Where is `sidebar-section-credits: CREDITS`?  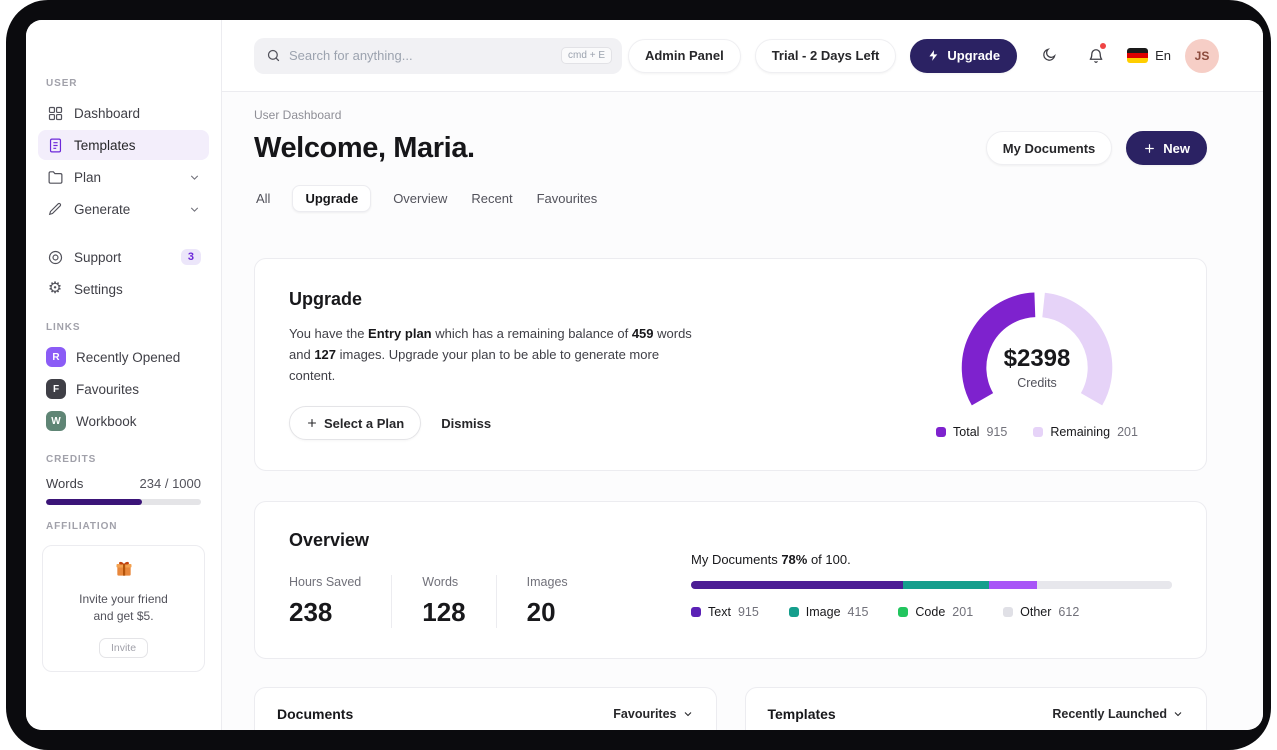 sidebar-section-credits: CREDITS is located at coordinates (71, 459).